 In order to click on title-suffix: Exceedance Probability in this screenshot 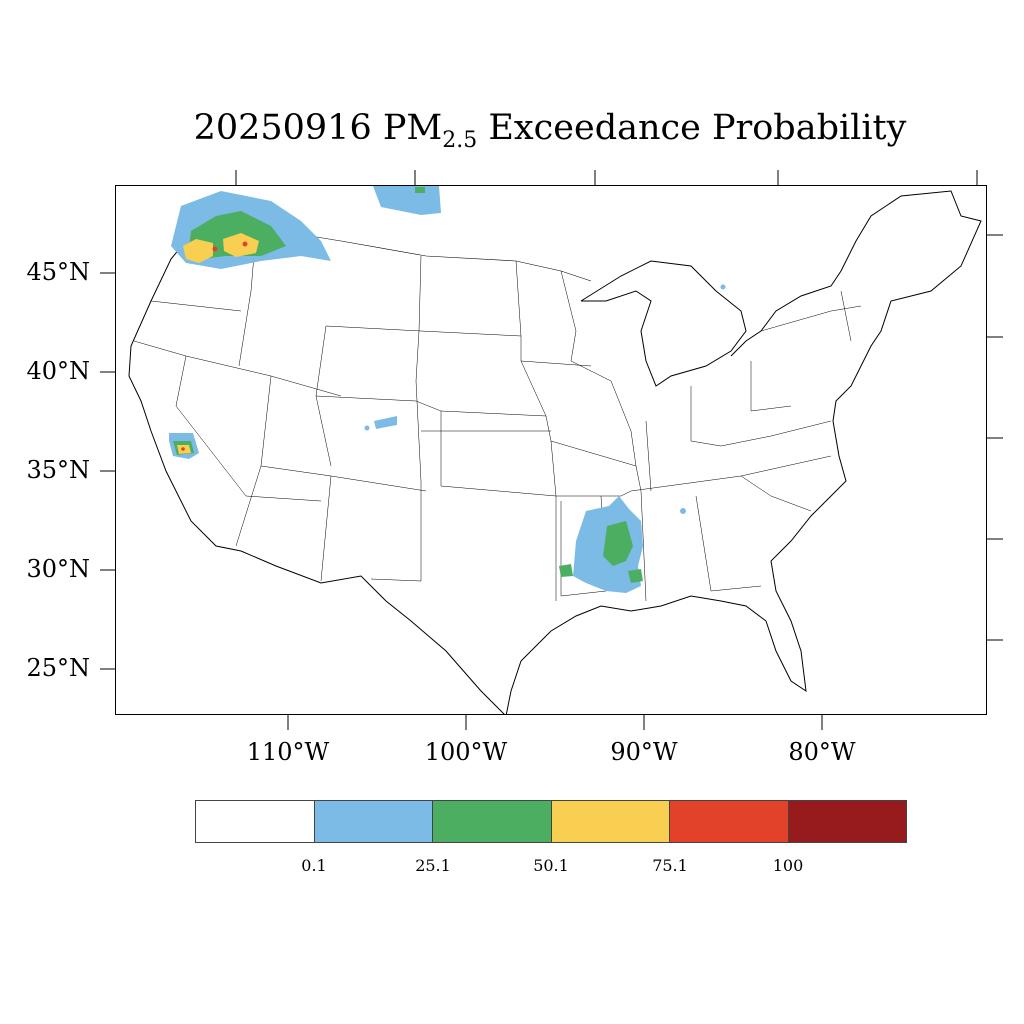, I will do `click(692, 128)`.